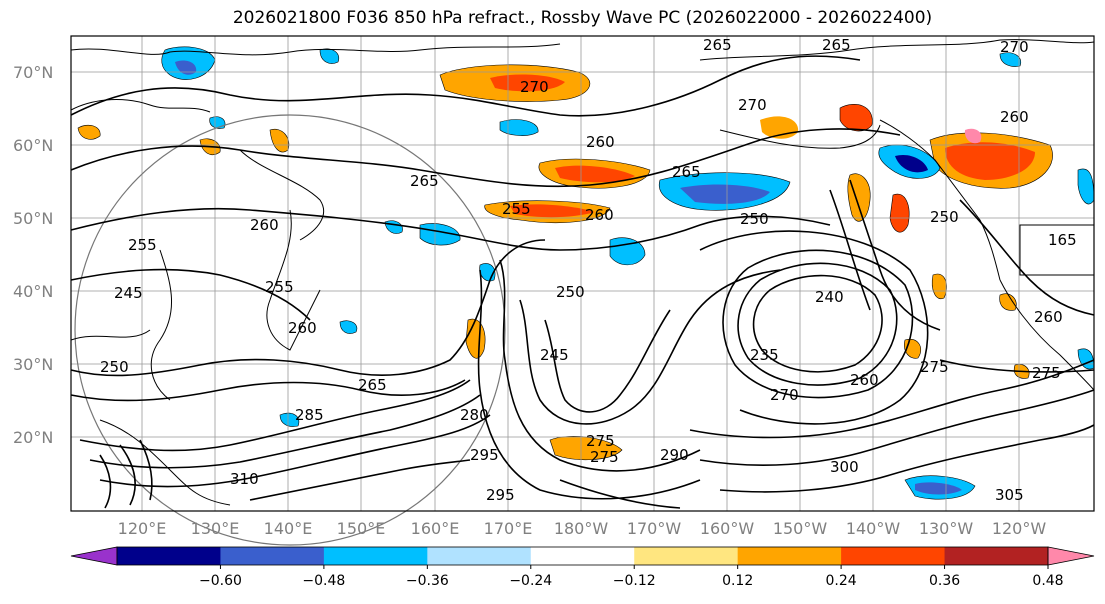 The height and width of the screenshot is (604, 1105). I want to click on lon-label: 150°W, so click(800, 528).